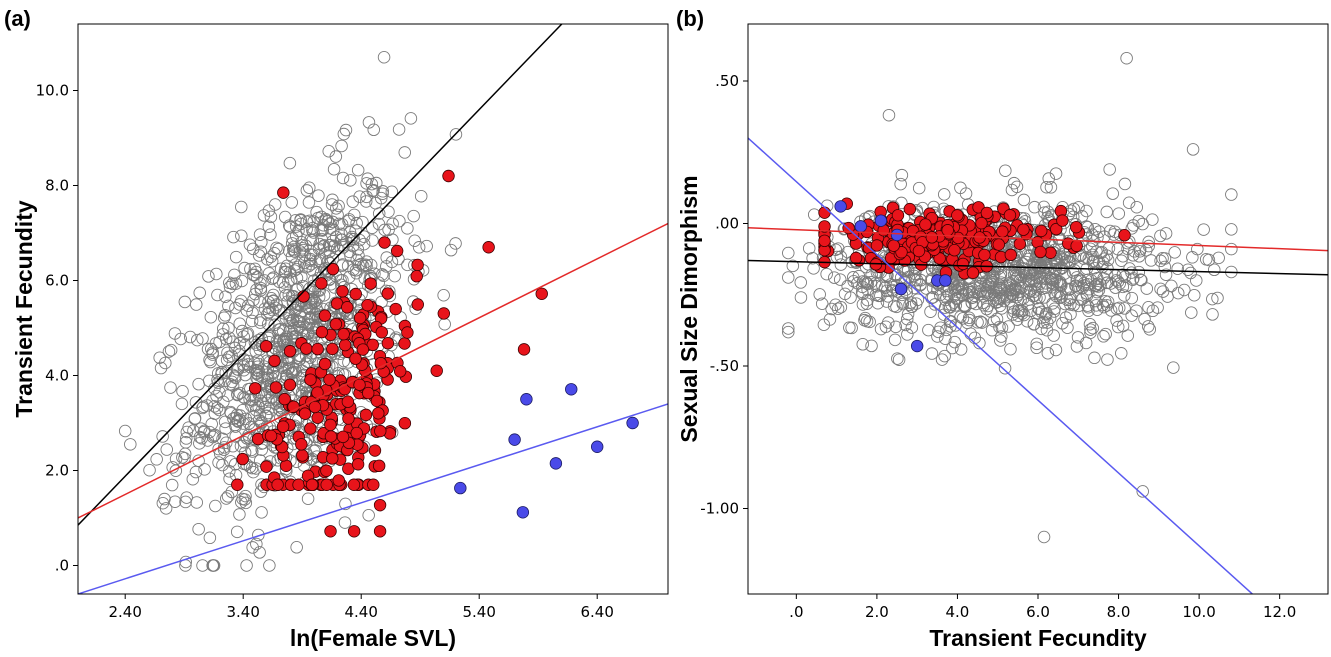  What do you see at coordinates (1198, 612) in the screenshot?
I see `x-tick-label: 10.0` at bounding box center [1198, 612].